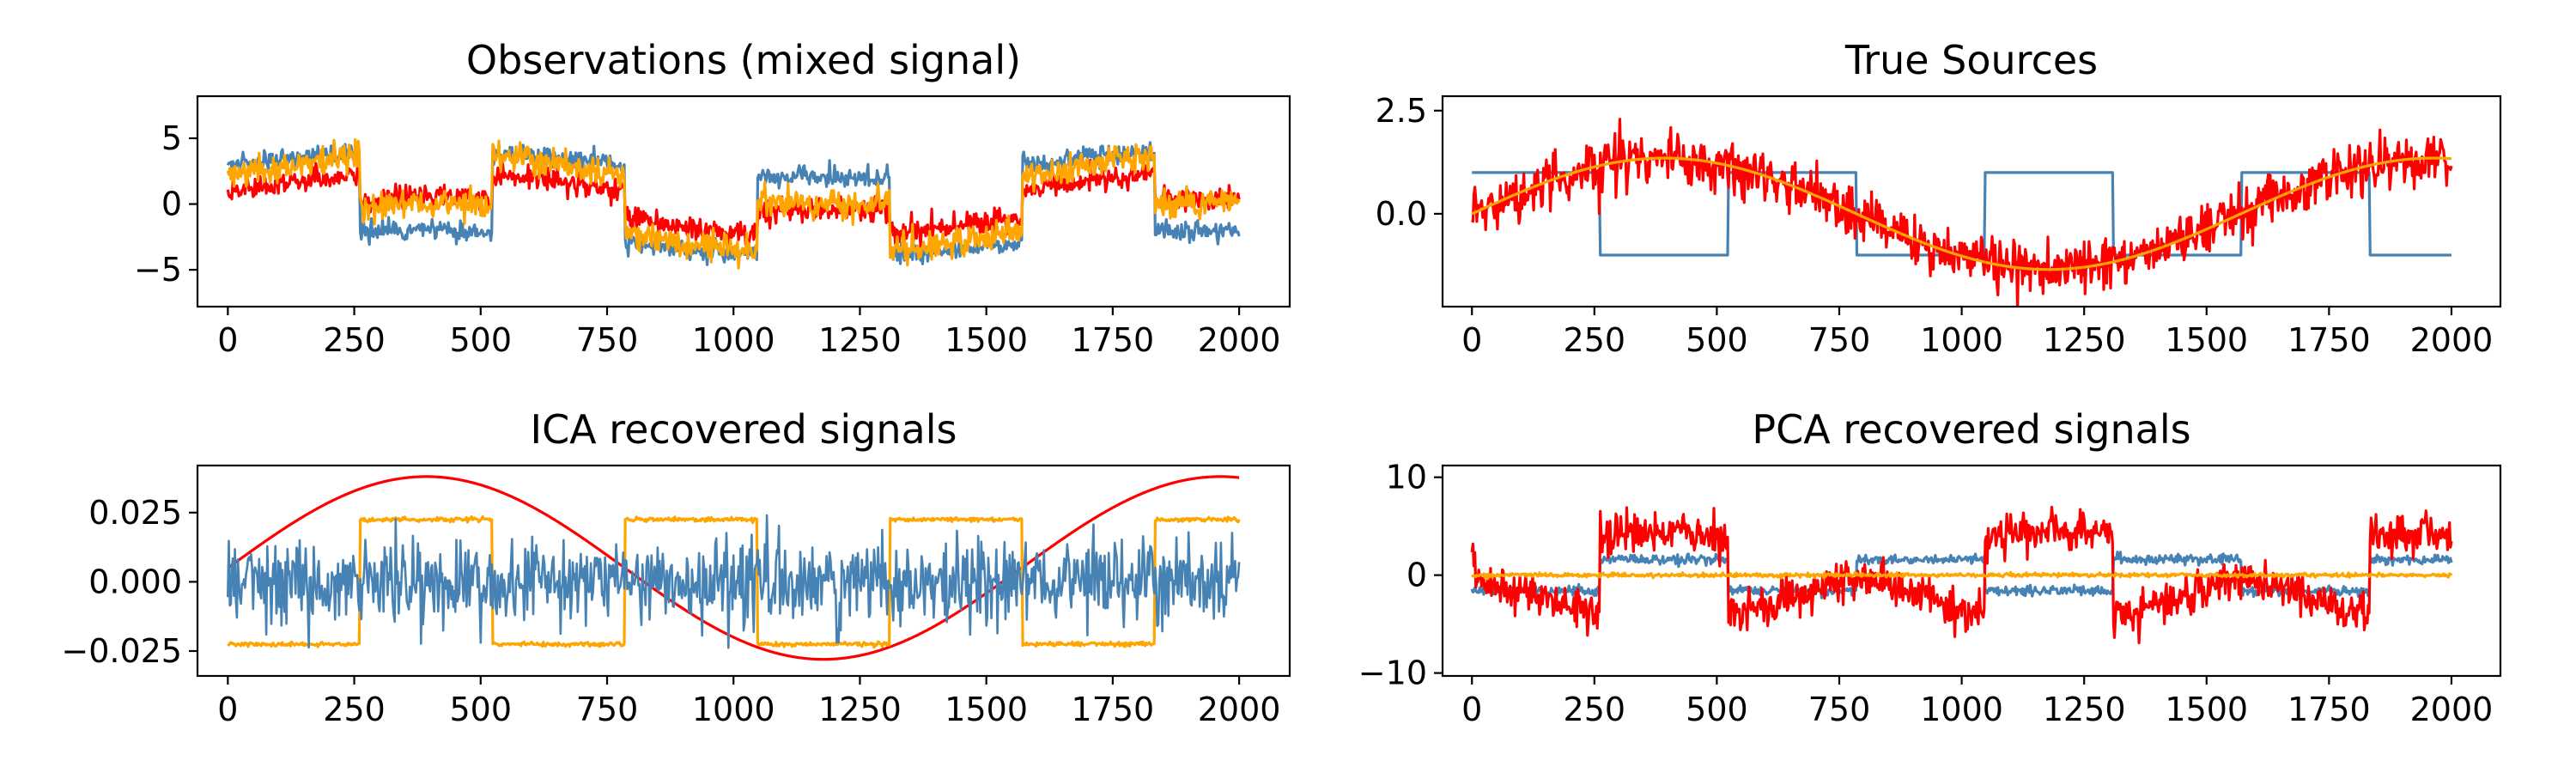 This screenshot has width=2576, height=773. I want to click on observations-series-group, so click(733, 203).